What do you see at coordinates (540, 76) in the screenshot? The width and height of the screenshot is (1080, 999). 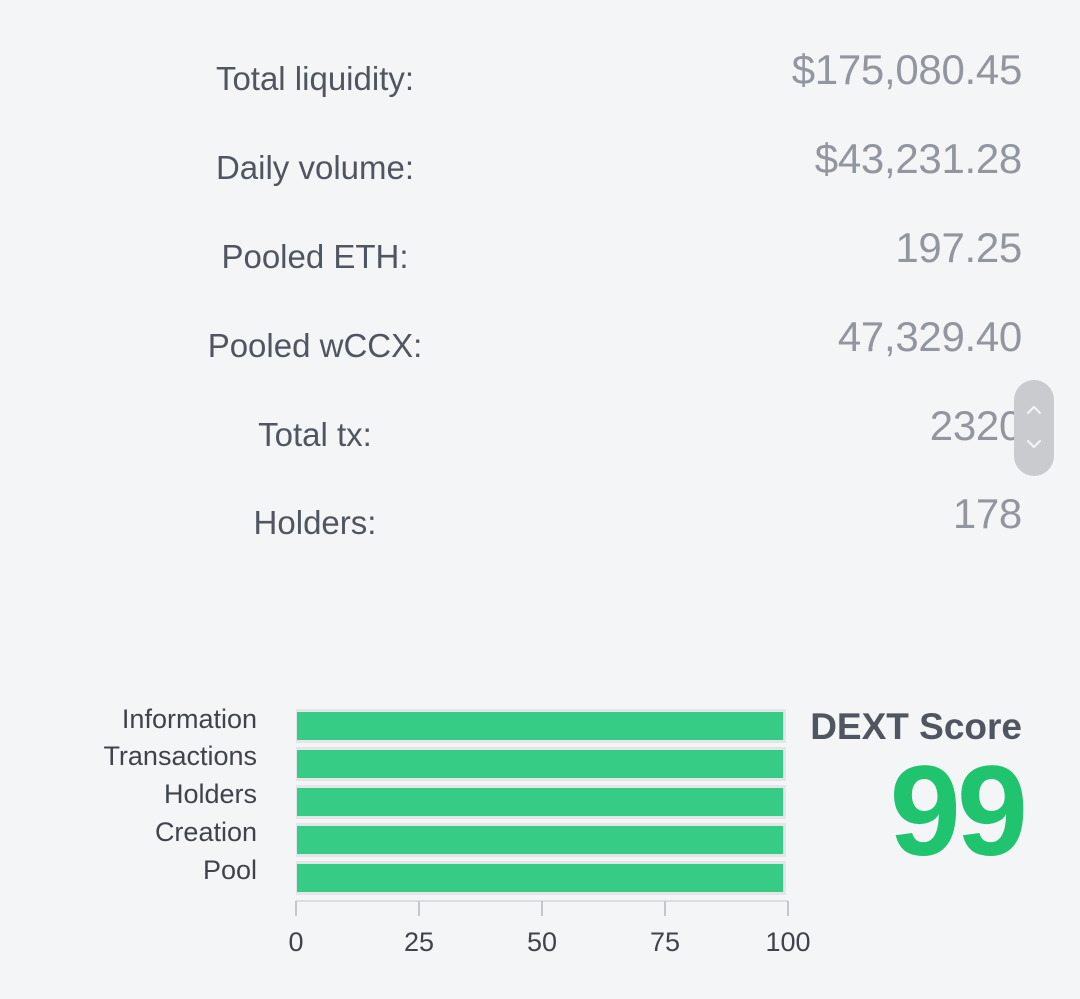 I see `stat-row-total-liquidity: Total liquidity: $175,080.45` at bounding box center [540, 76].